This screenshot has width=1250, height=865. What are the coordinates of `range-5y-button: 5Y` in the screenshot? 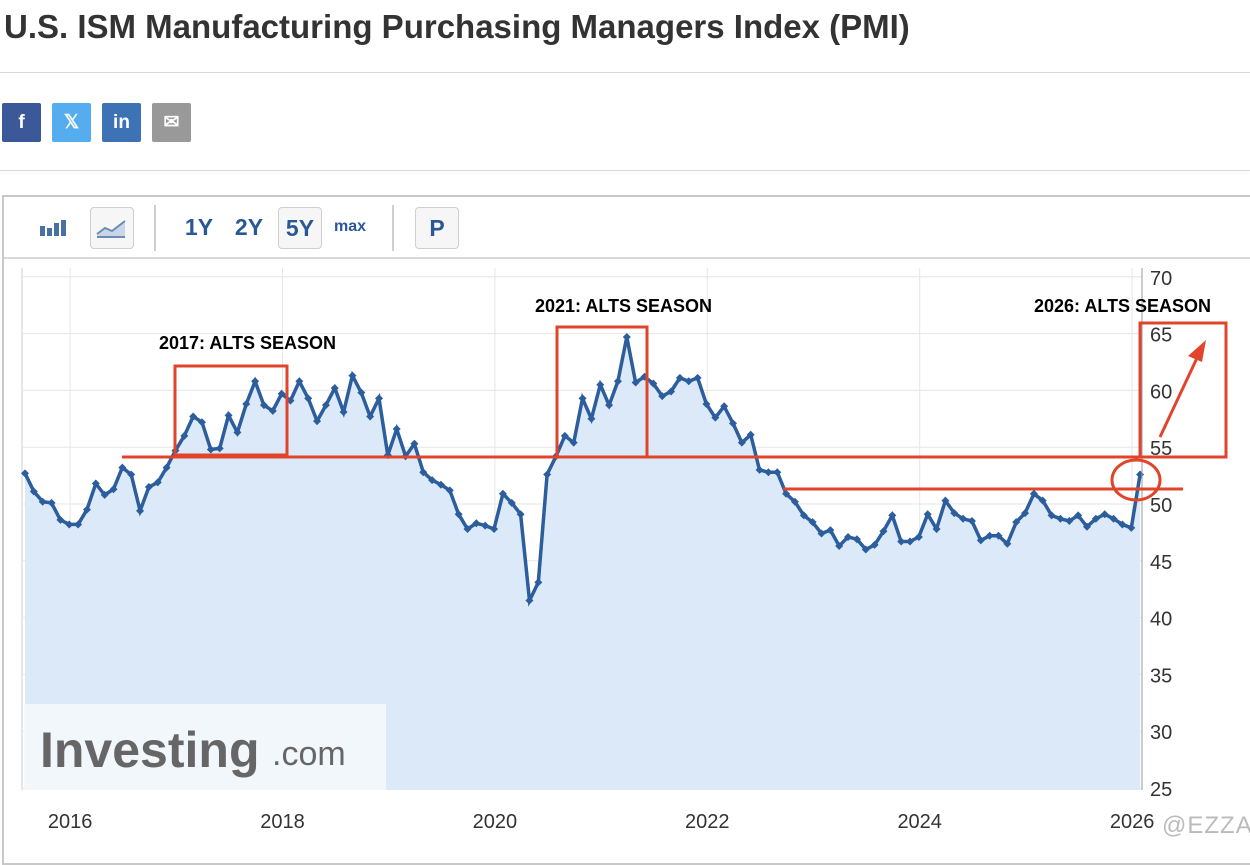 It's located at (300, 228).